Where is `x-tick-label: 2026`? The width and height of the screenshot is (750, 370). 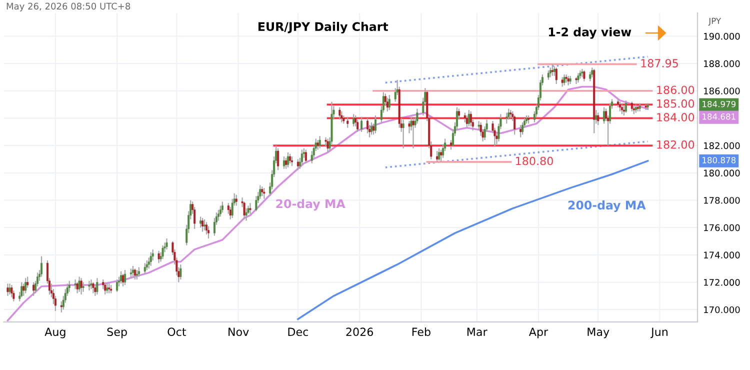
x-tick-label: 2026 is located at coordinates (360, 332).